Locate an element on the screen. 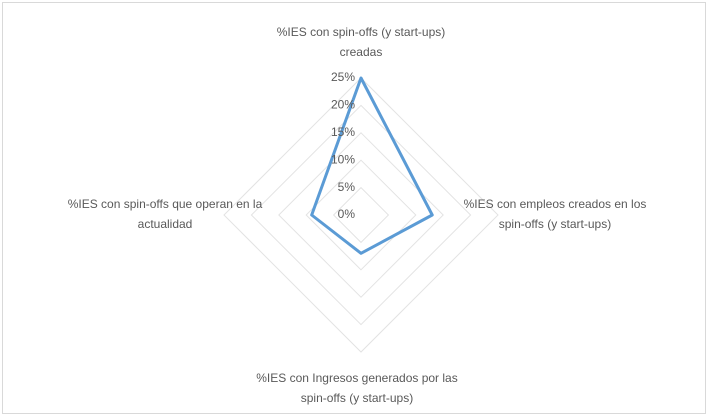  tick-label: 25% is located at coordinates (343, 77).